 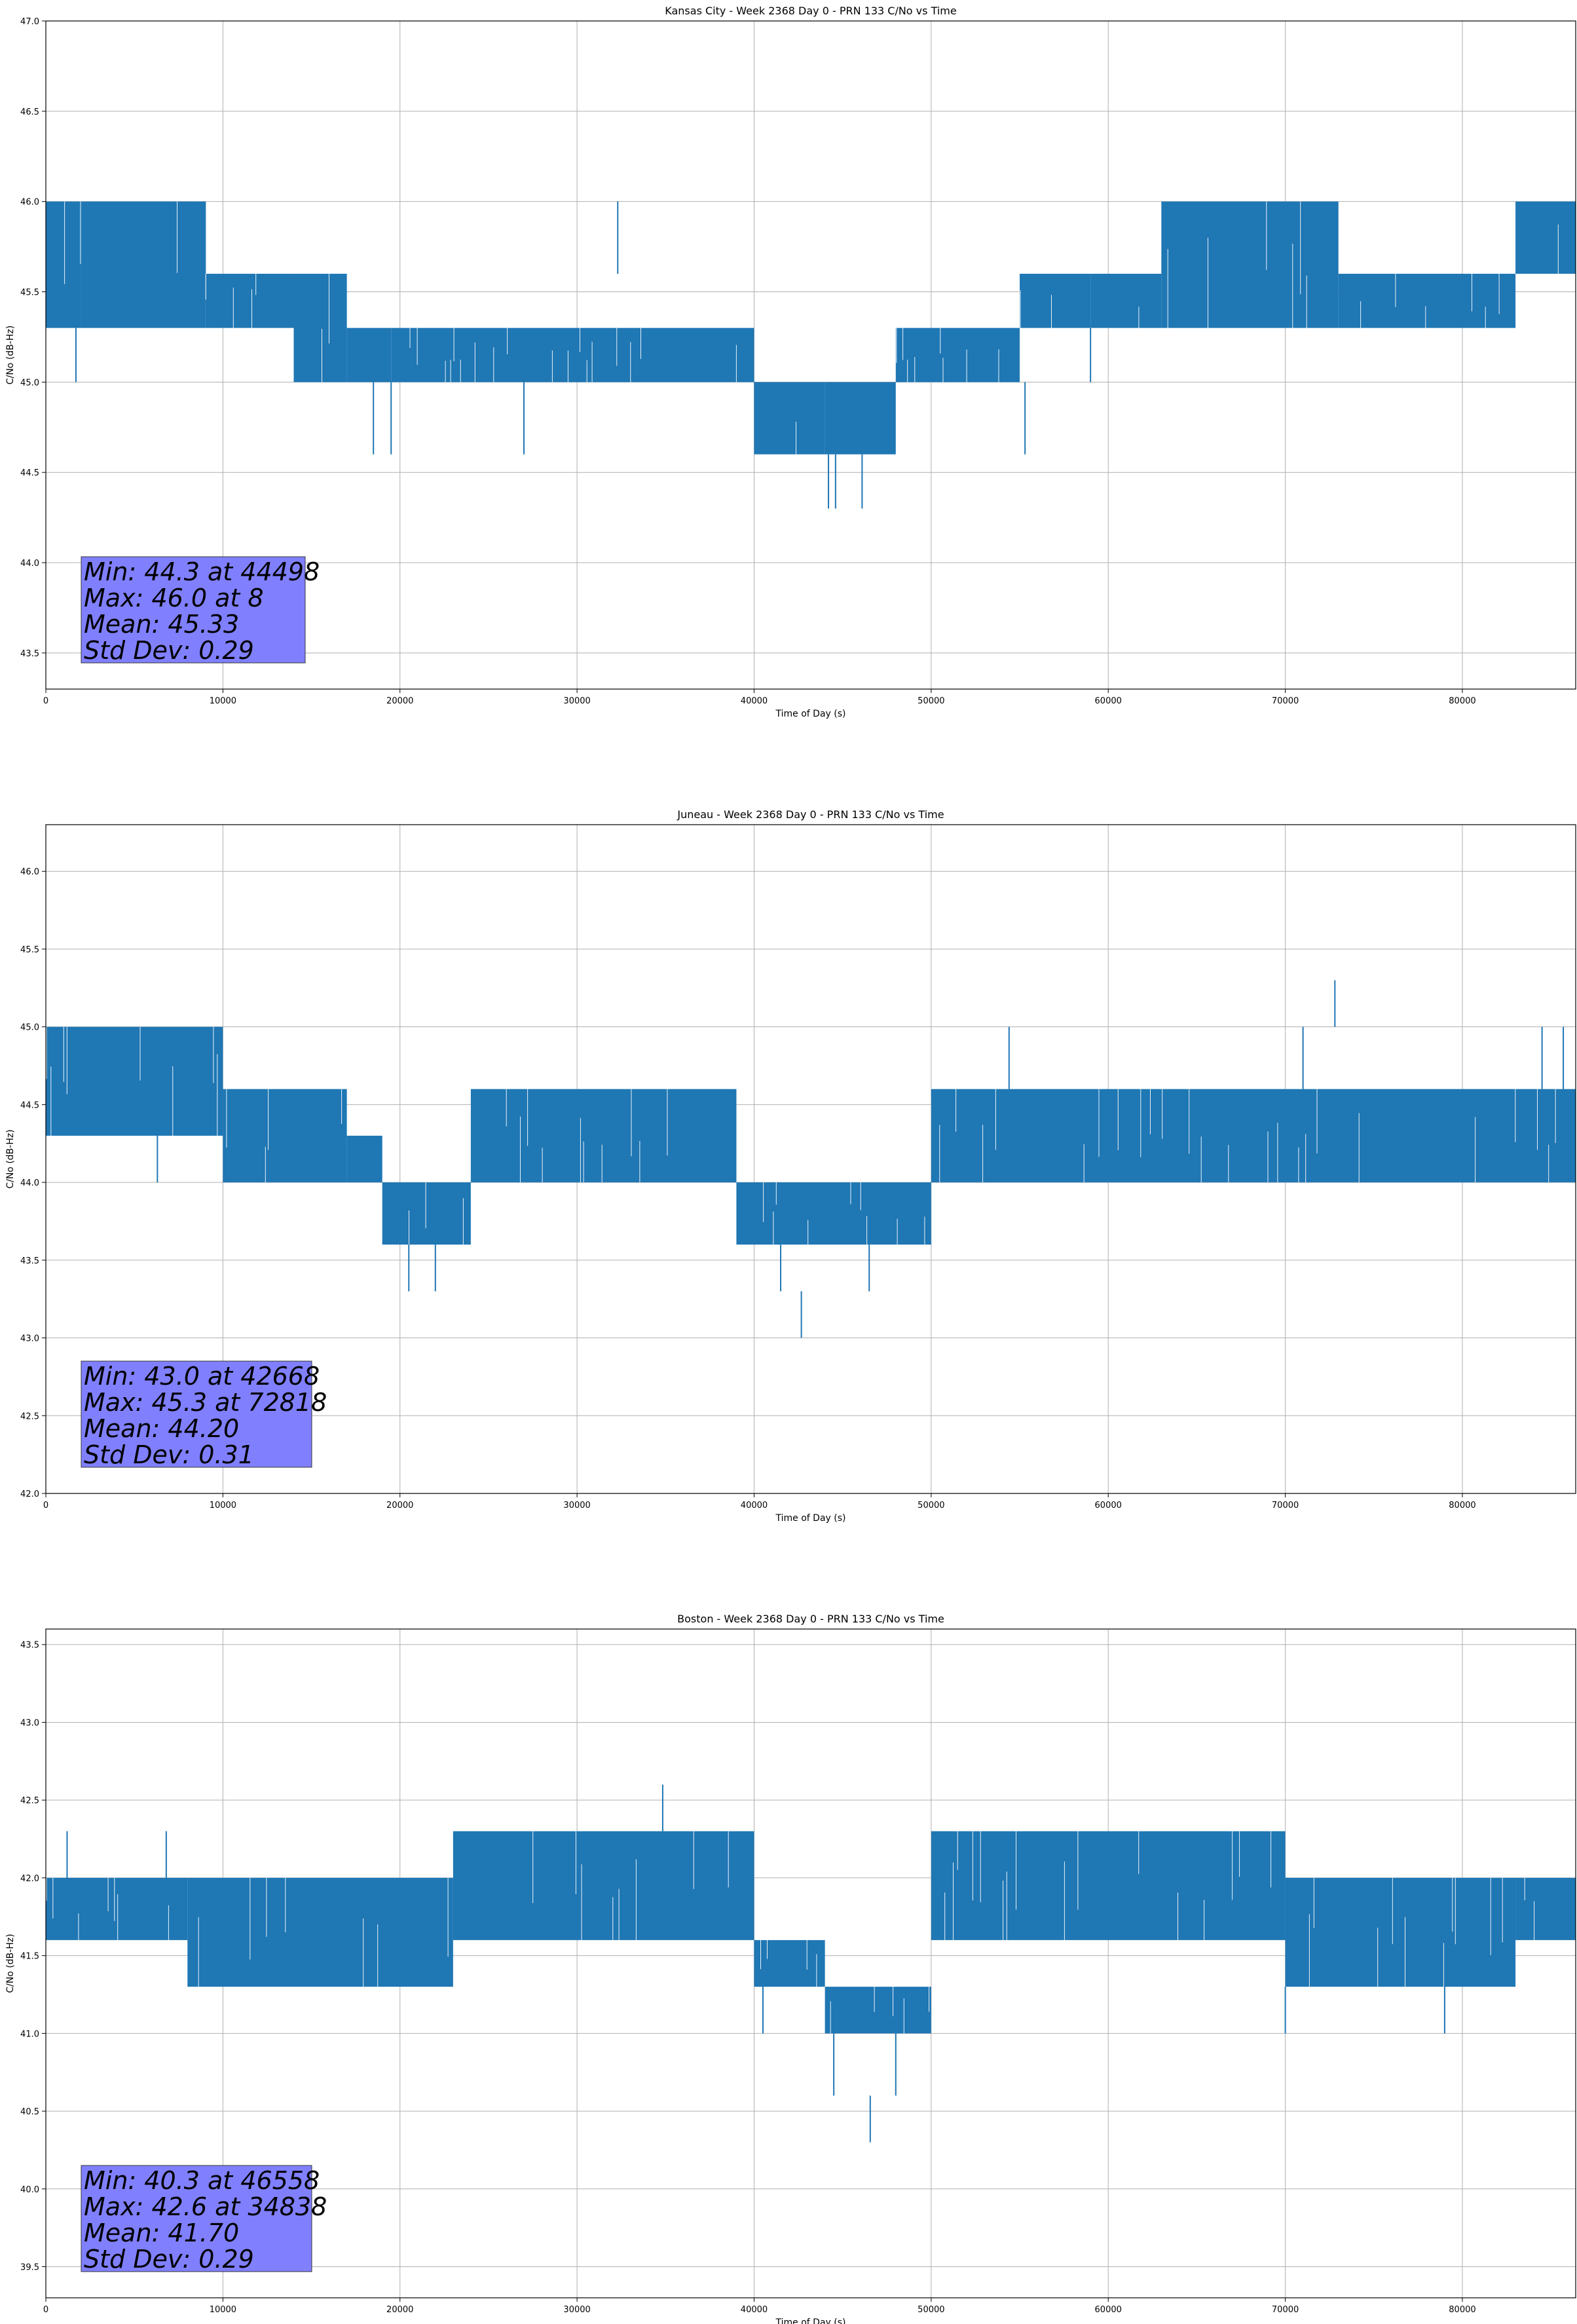 What do you see at coordinates (169, 1454) in the screenshot?
I see `stats-line: Std Dev: 0.31` at bounding box center [169, 1454].